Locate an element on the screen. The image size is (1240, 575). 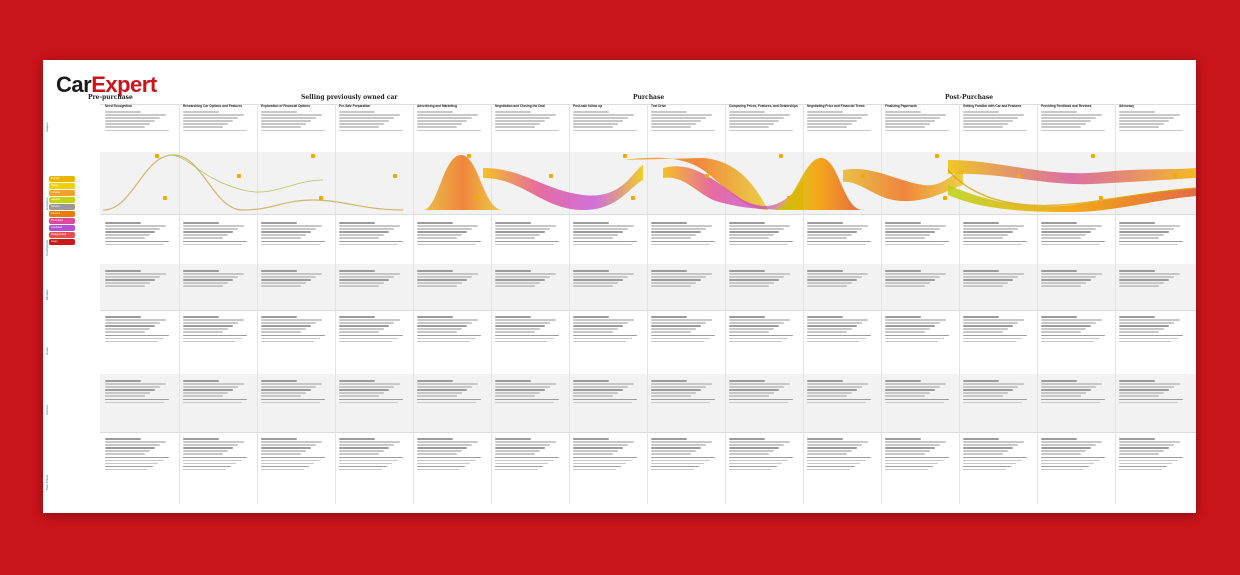
phase-label-pre-purchase: Pre-purchase is located at coordinates (110, 97).